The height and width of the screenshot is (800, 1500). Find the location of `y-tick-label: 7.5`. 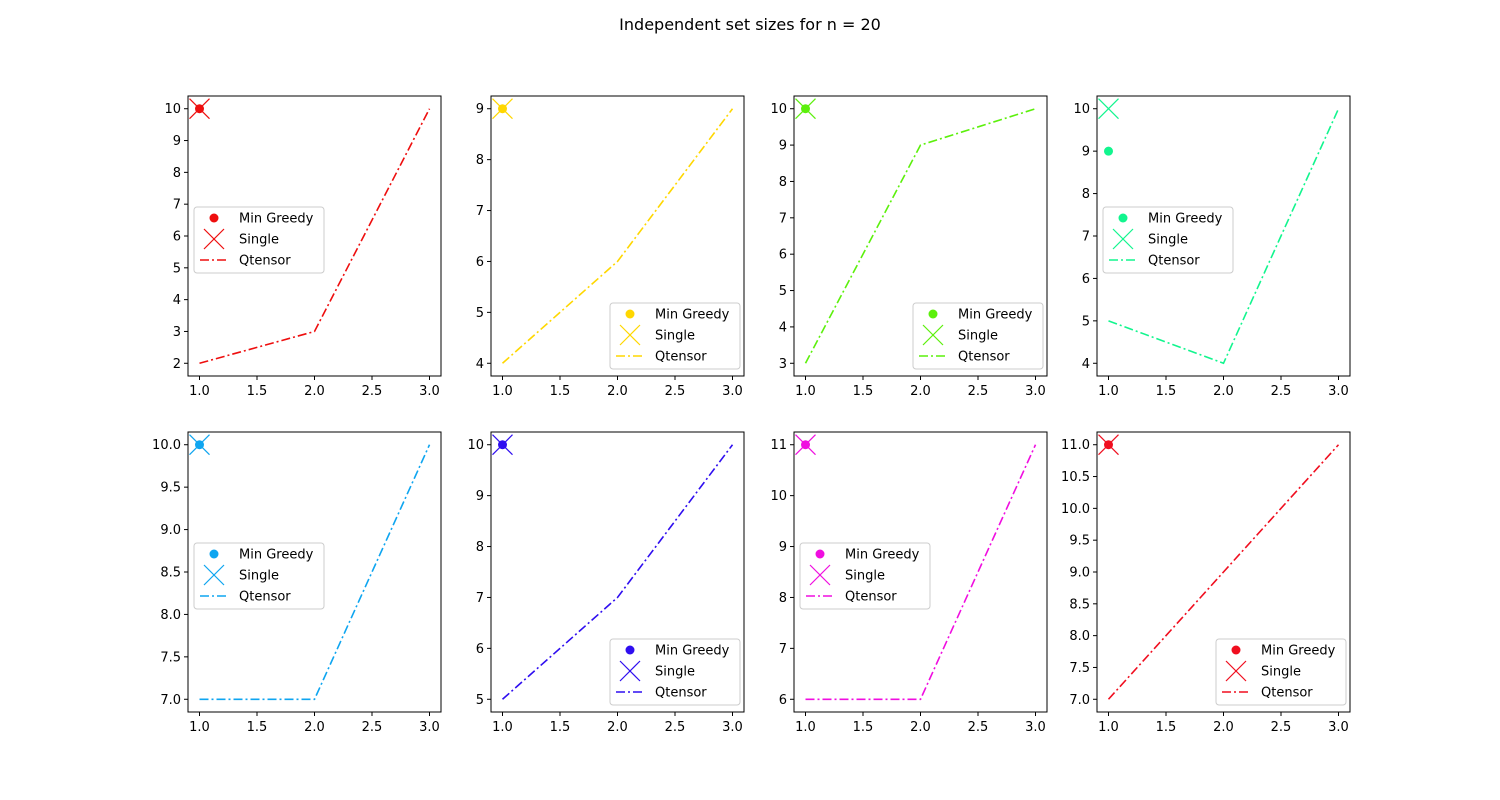

y-tick-label: 7.5 is located at coordinates (1079, 668).